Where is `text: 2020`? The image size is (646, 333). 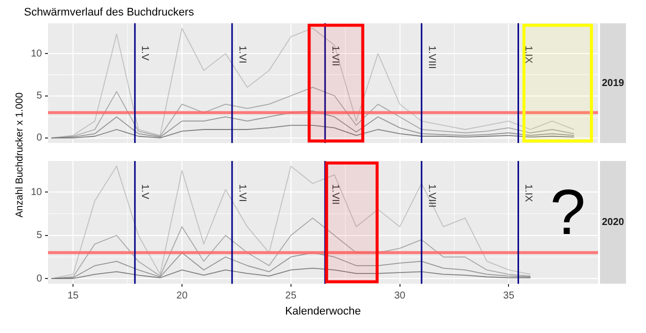 text: 2020 is located at coordinates (613, 222).